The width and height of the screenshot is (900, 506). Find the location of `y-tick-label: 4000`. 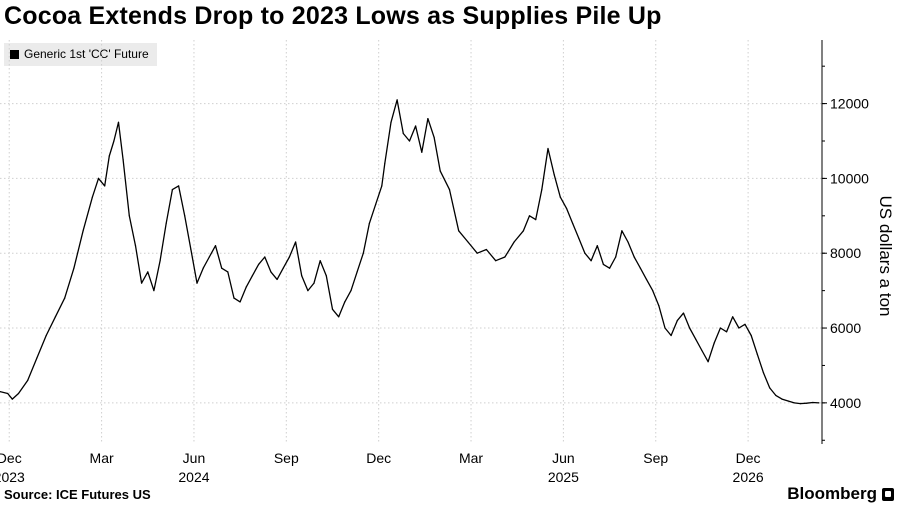

y-tick-label: 4000 is located at coordinates (845, 403).